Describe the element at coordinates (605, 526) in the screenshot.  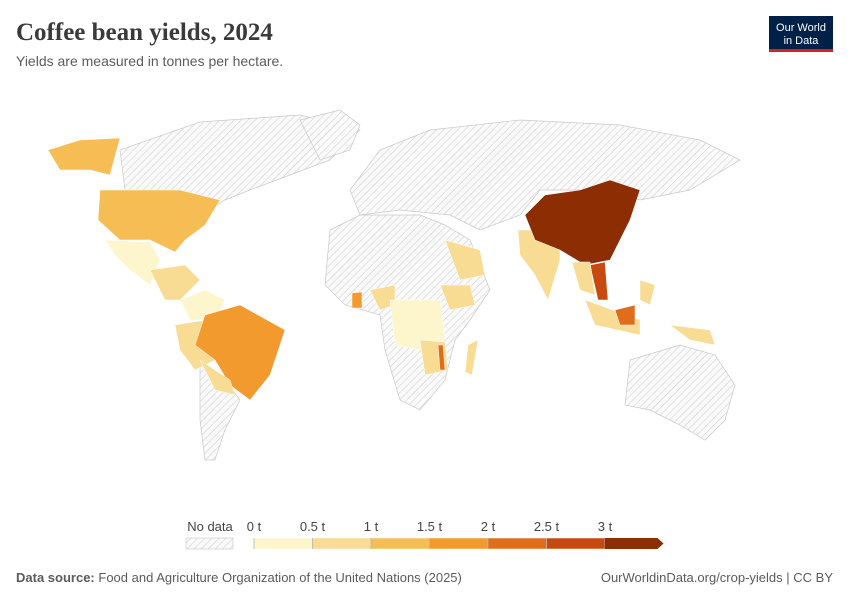
I see `legend-tick-label: 3 t` at that location.